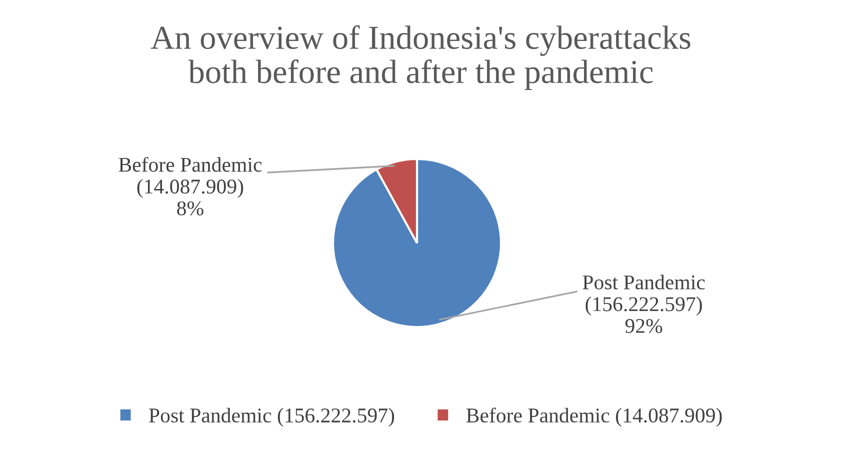 The height and width of the screenshot is (450, 842). Describe the element at coordinates (420, 57) in the screenshot. I see `chart-title: An overview of Indonesia's cyberattacks both before and after the pandemic` at that location.